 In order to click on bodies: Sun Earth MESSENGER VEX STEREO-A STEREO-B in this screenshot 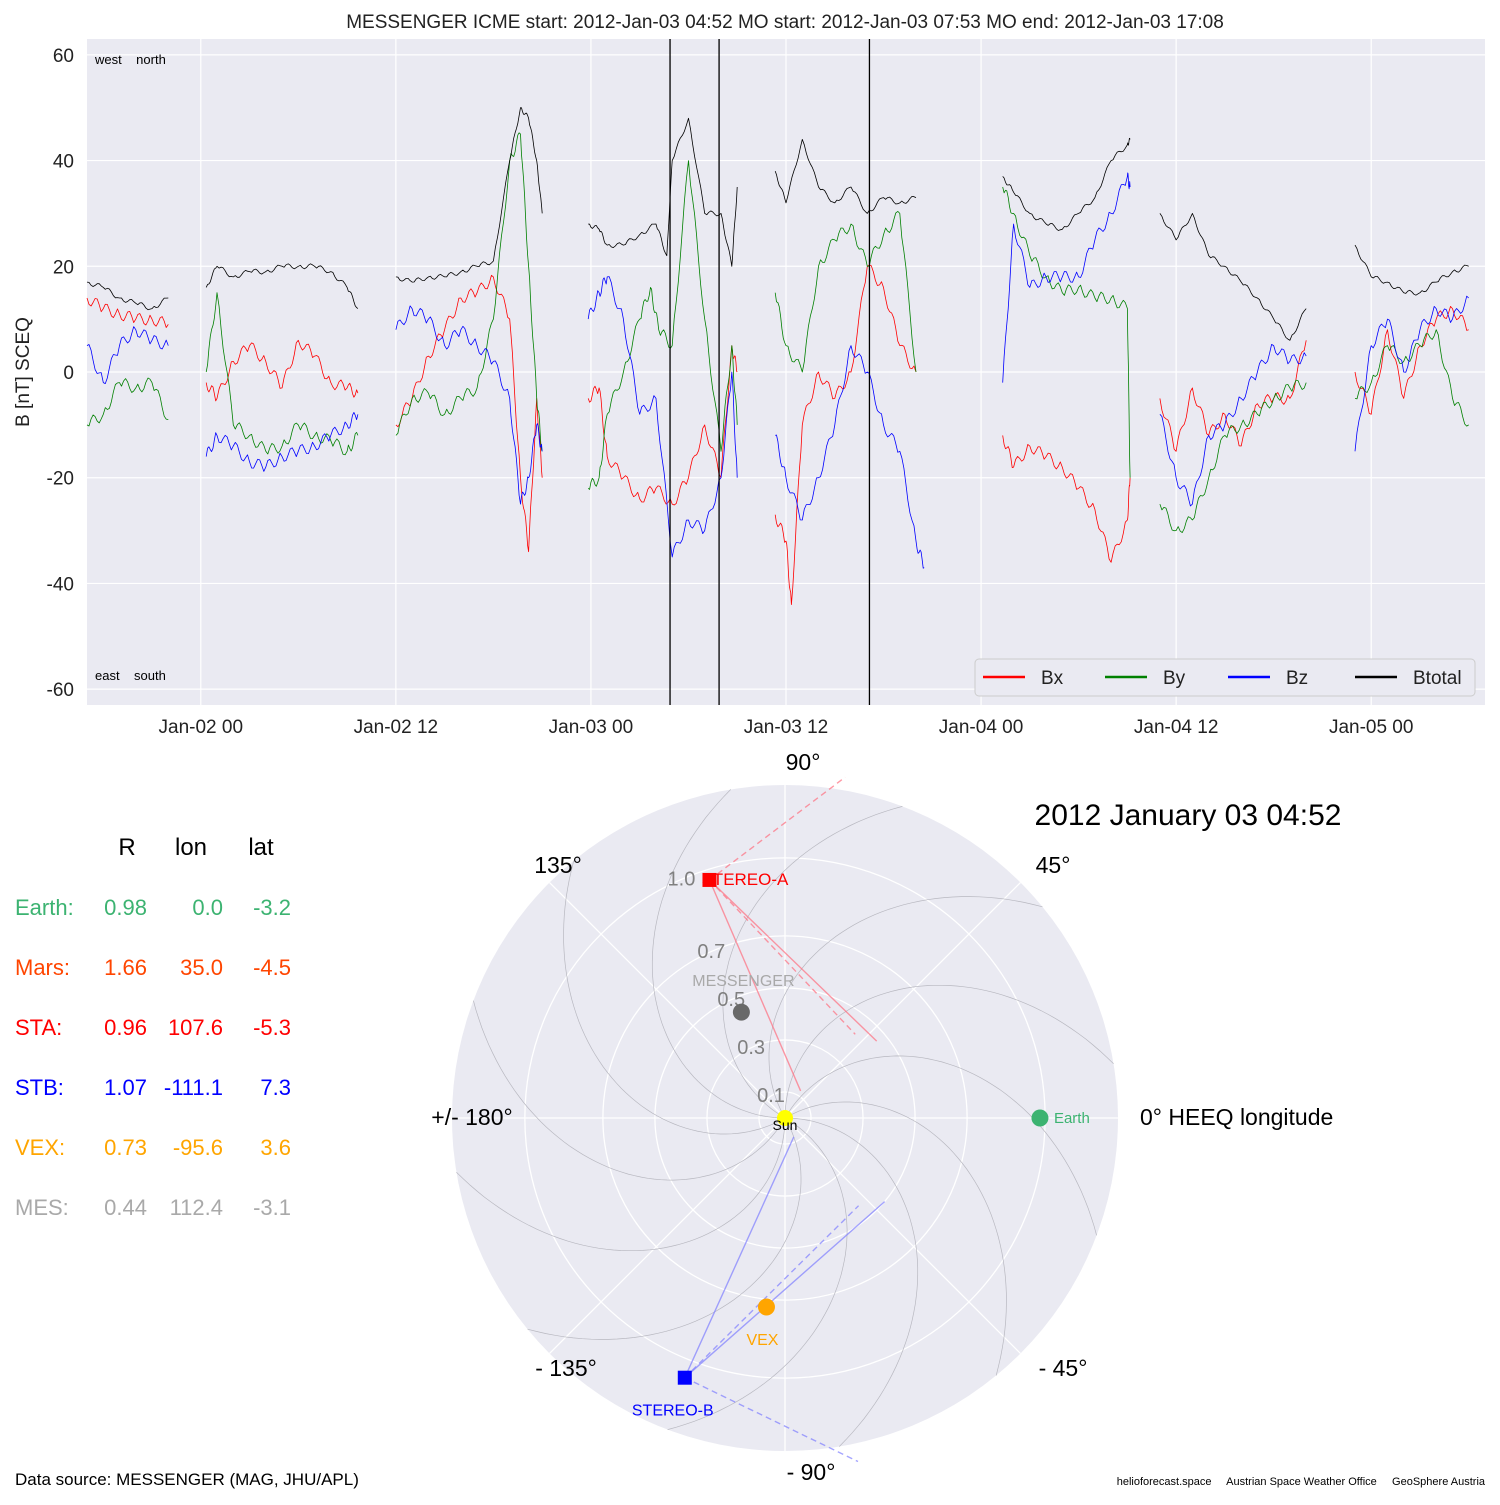, I will do `click(861, 1145)`.